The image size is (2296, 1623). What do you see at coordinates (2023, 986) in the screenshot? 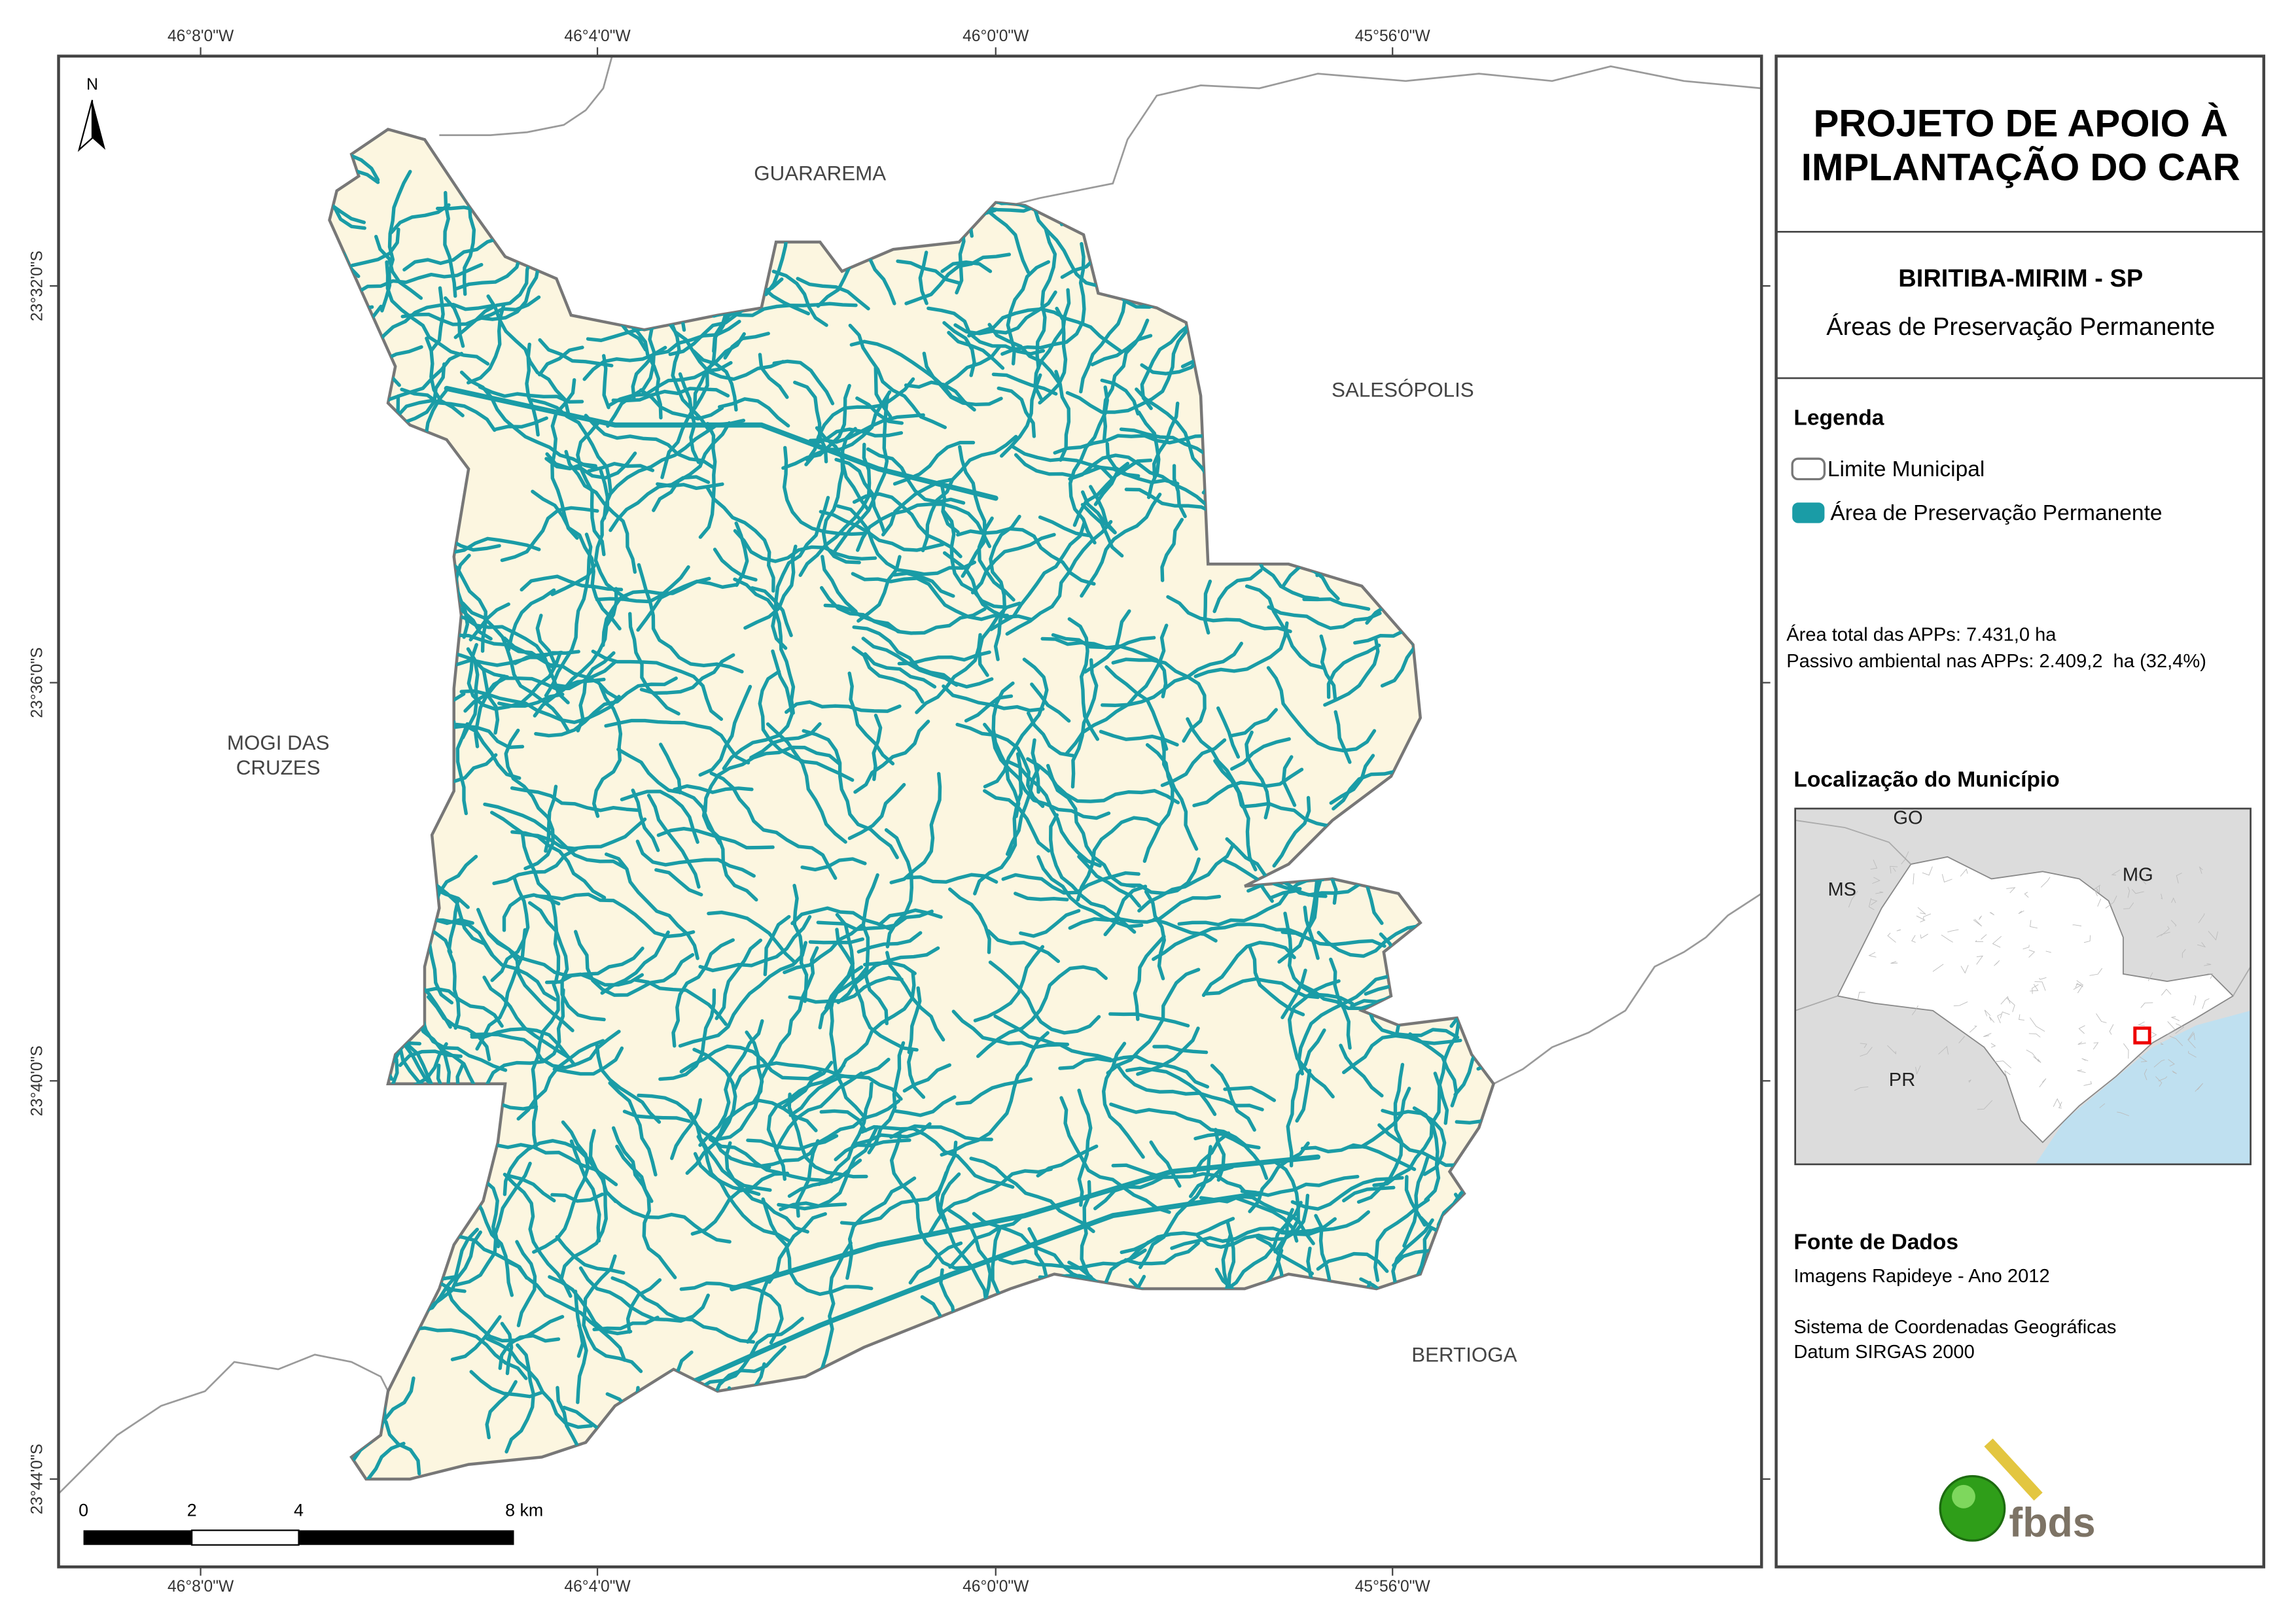
I see `inset-map` at bounding box center [2023, 986].